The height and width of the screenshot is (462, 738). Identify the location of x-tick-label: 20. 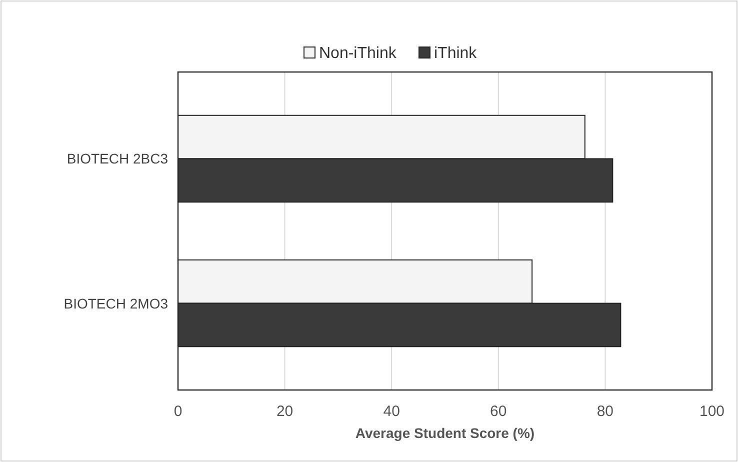
(285, 411).